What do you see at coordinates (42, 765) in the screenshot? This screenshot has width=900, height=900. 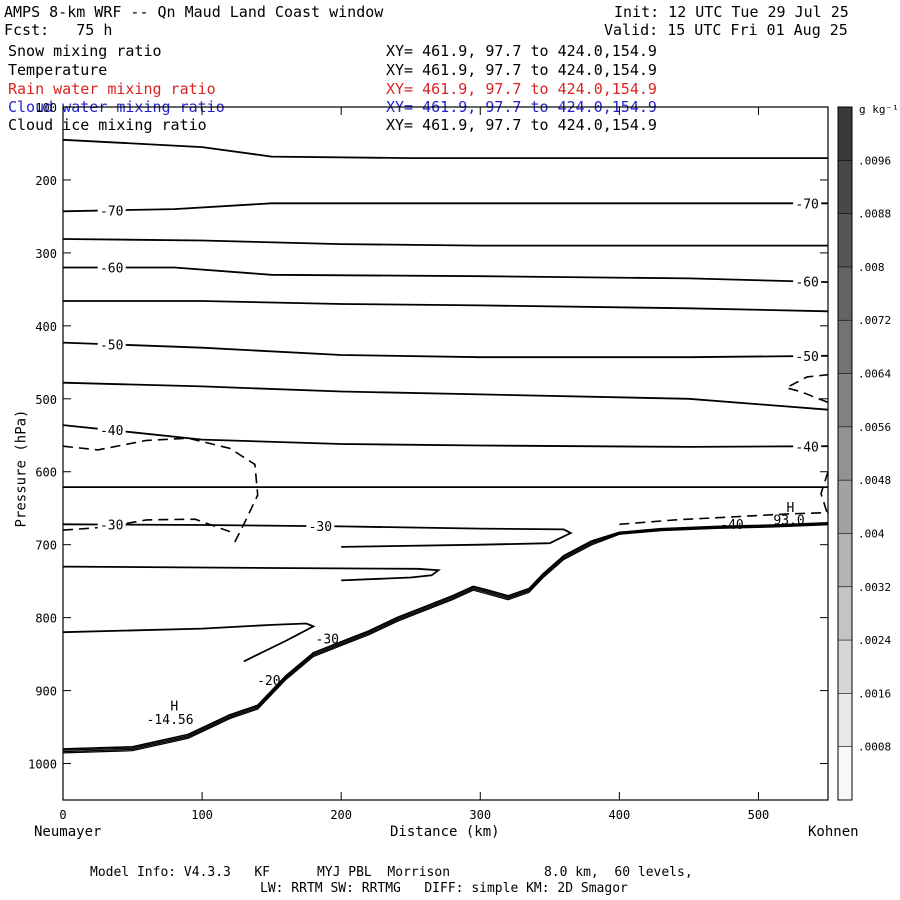 I see `y-tick-label: 1000` at bounding box center [42, 765].